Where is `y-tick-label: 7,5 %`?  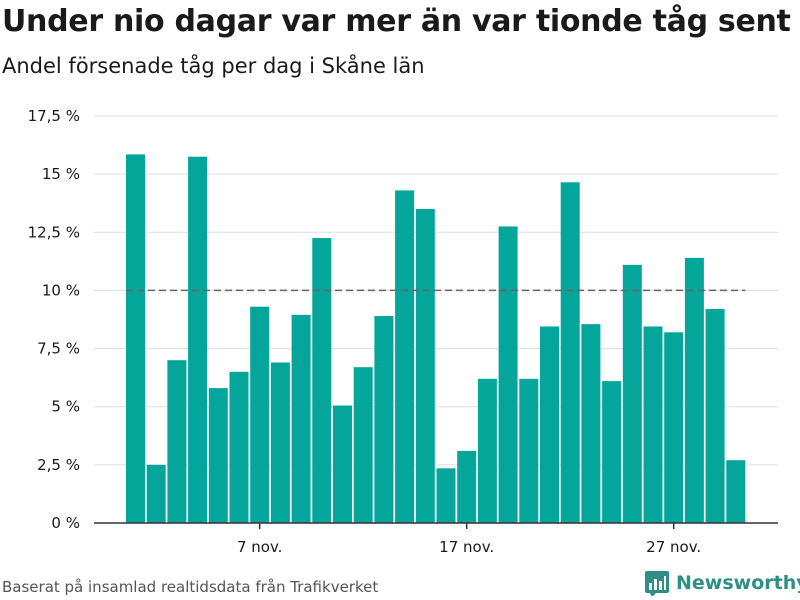
y-tick-label: 7,5 % is located at coordinates (58, 349).